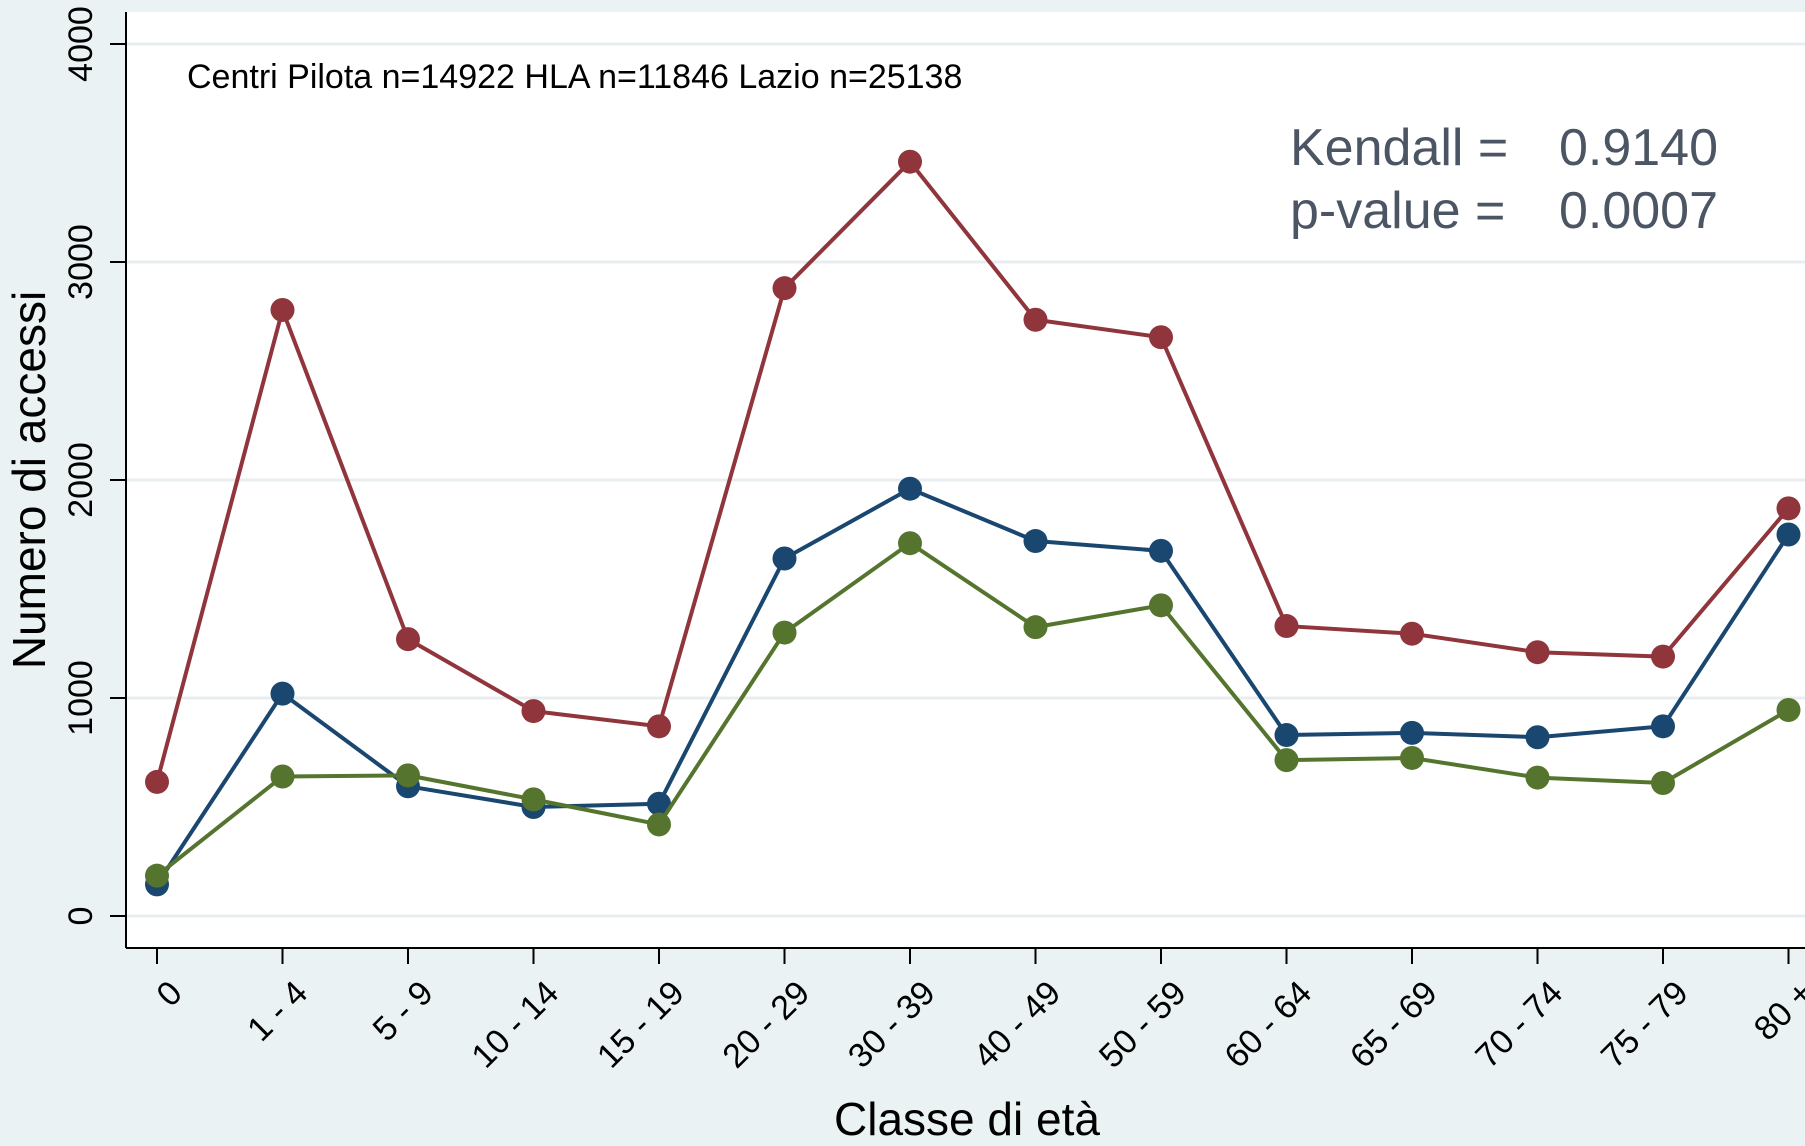  Describe the element at coordinates (1017, 1025) in the screenshot. I see `x-tick-label: 40 - 49` at that location.